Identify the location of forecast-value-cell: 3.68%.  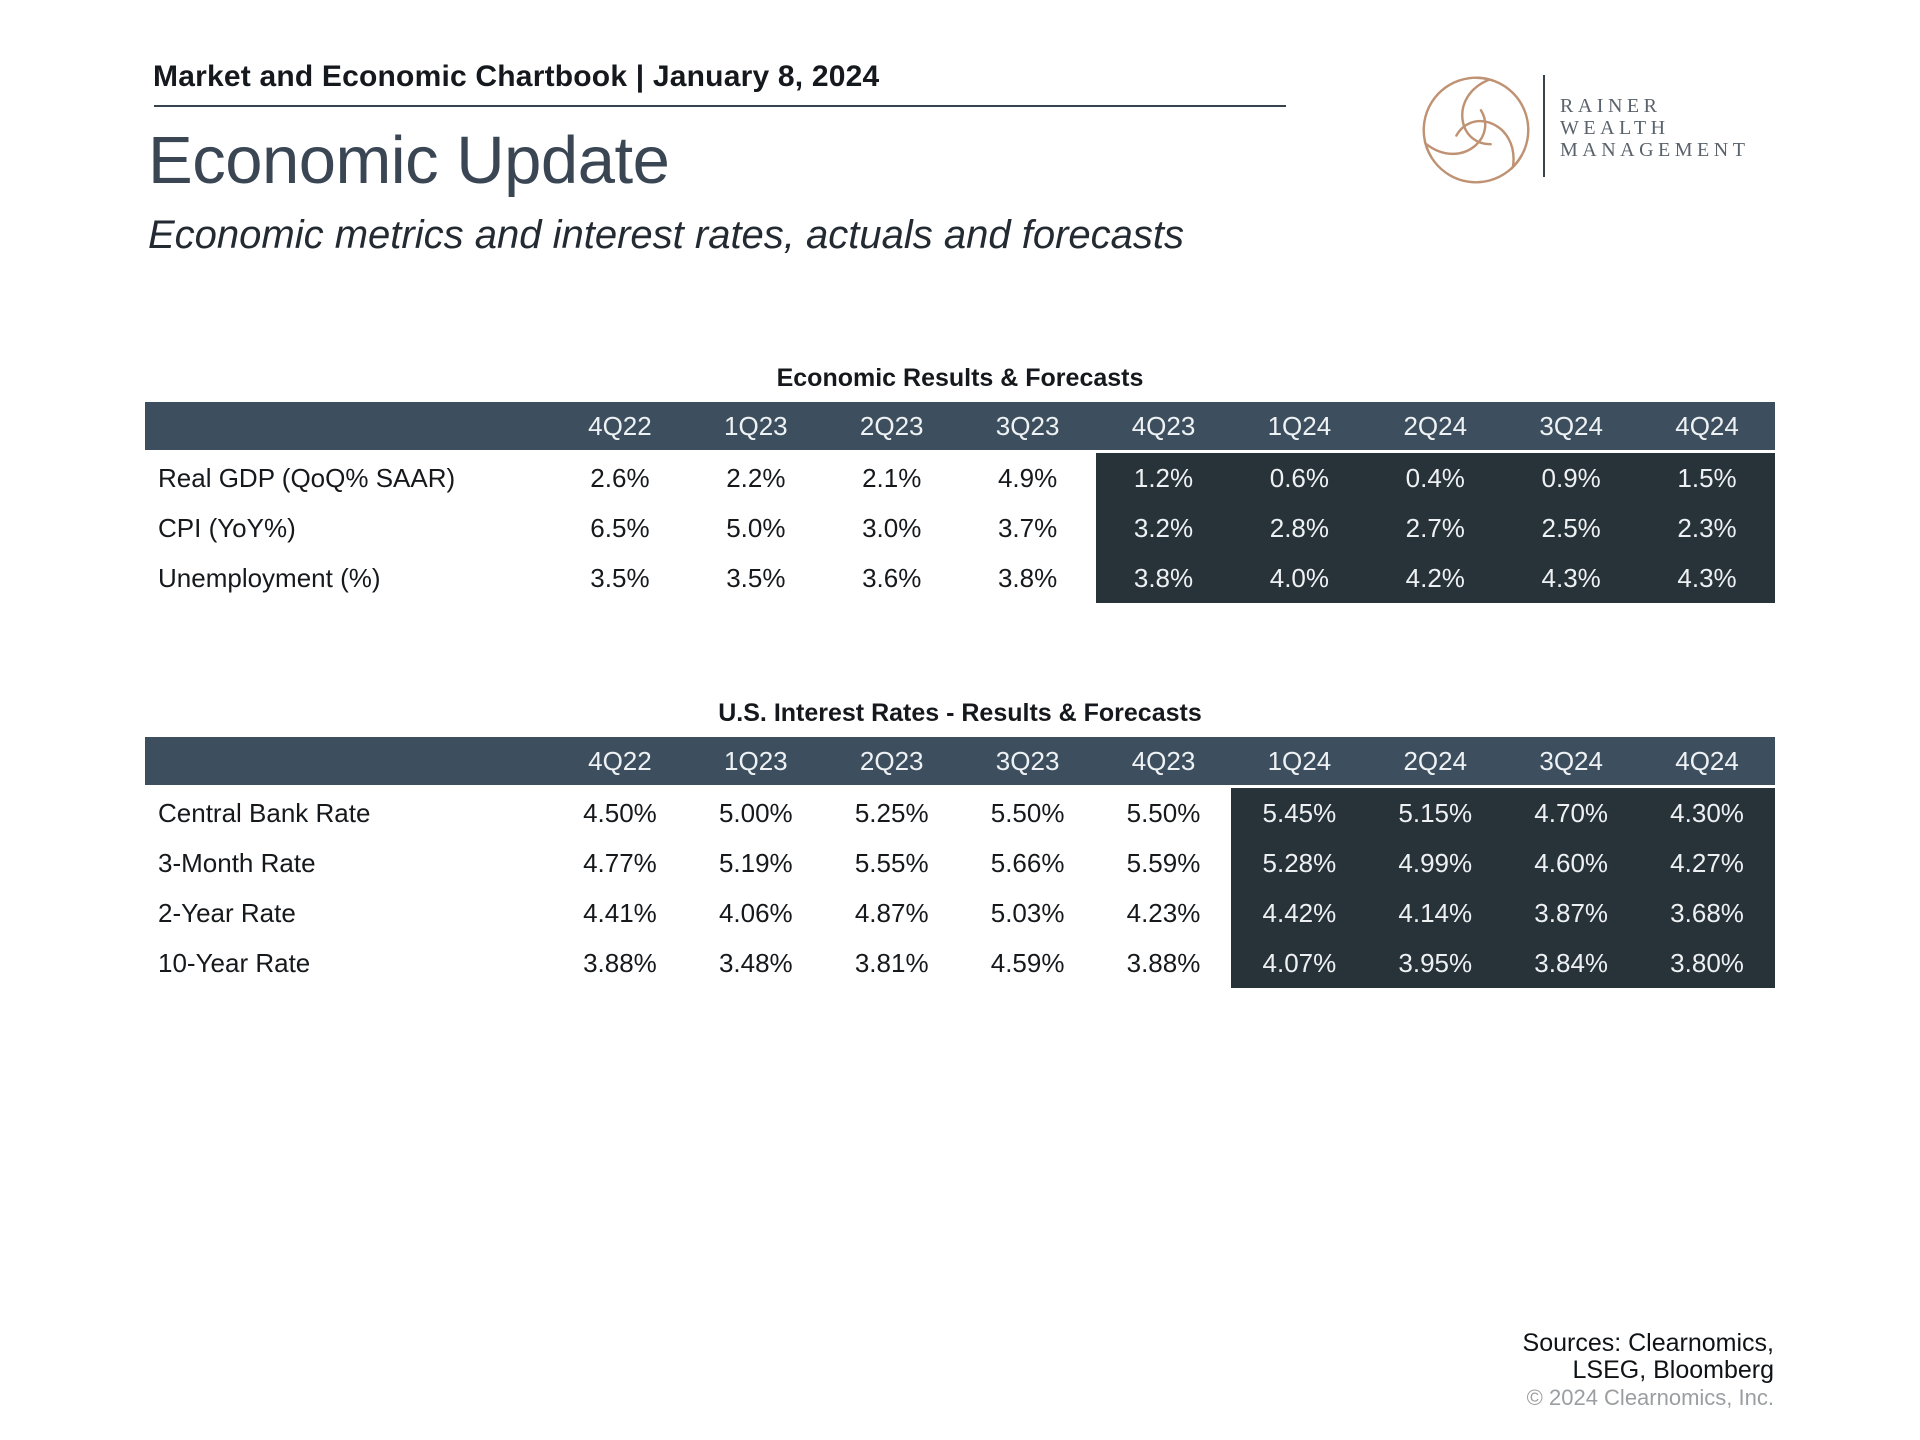
(1707, 913).